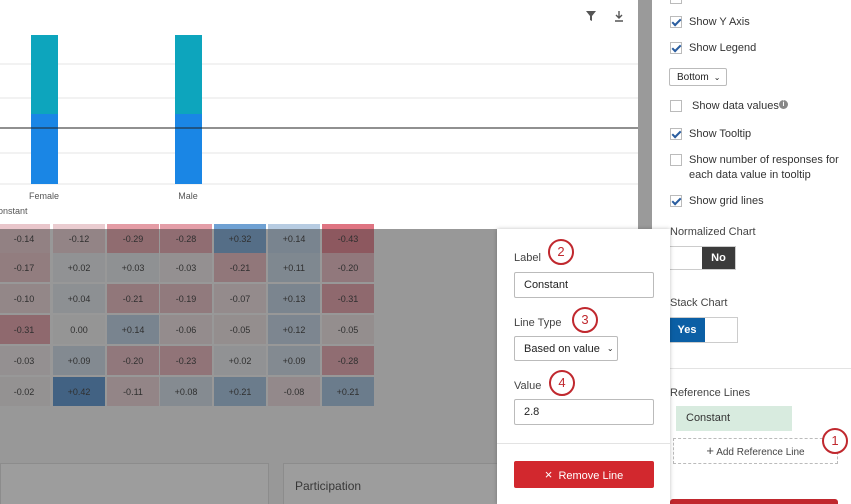 The height and width of the screenshot is (504, 851). I want to click on button-label: Remove Line, so click(591, 476).